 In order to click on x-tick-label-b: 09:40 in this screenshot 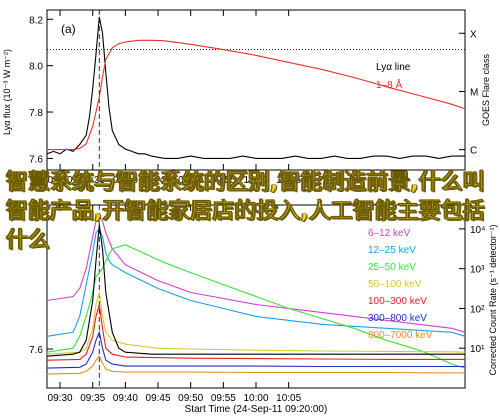, I will do `click(125, 398)`.